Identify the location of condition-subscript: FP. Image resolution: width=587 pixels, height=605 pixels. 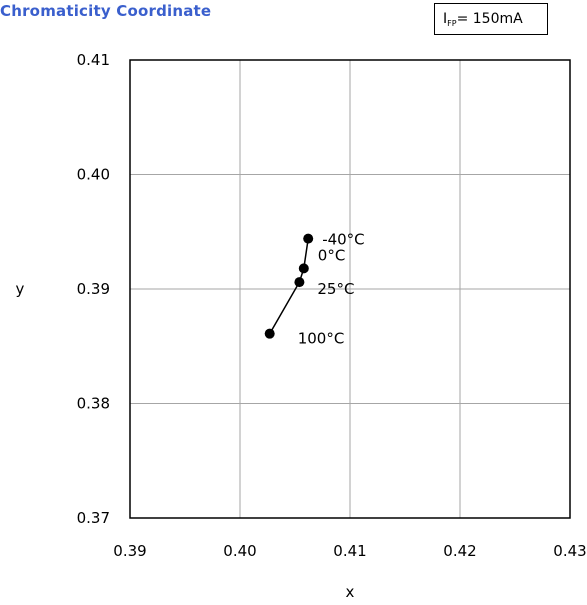
(452, 23).